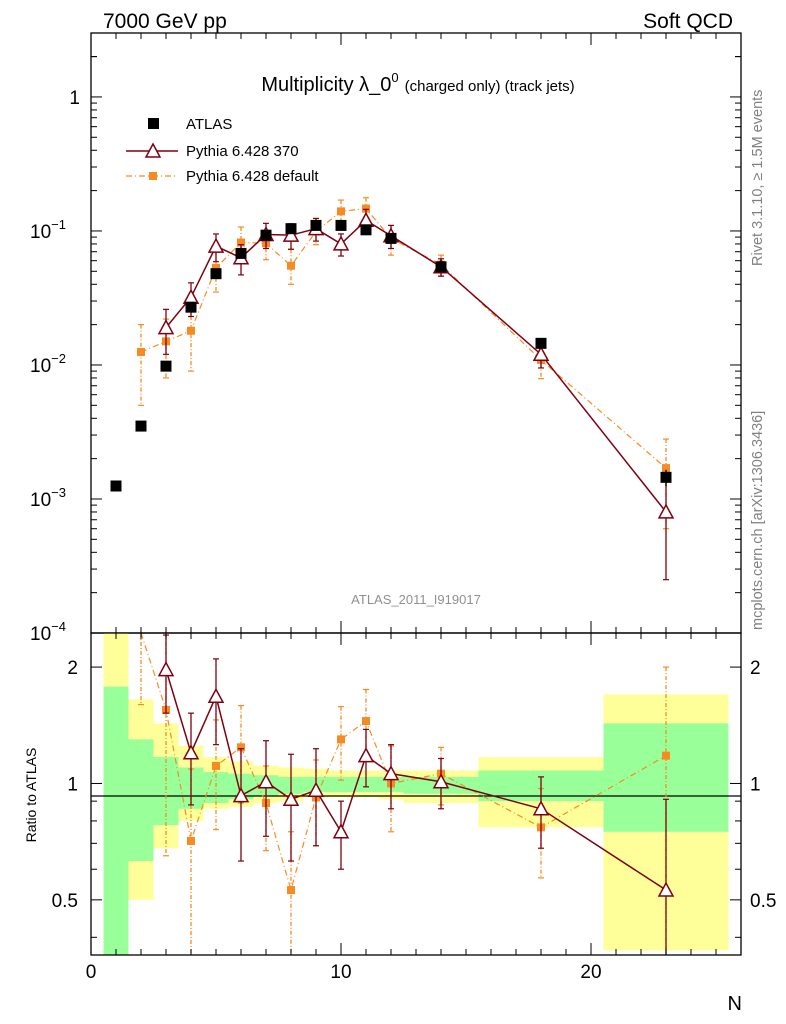 Image resolution: width=786 pixels, height=1024 pixels. Describe the element at coordinates (153, 123) in the screenshot. I see `legend-atlas-marker` at that location.